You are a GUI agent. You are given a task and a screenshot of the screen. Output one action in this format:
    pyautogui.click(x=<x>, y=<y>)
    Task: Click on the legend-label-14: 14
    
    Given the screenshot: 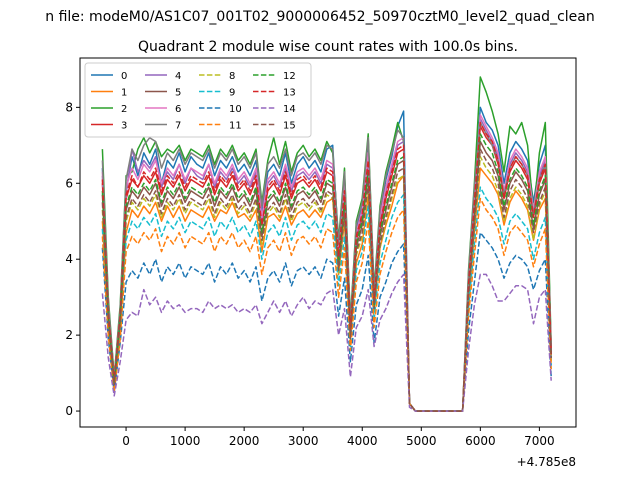 What is the action you would take?
    pyautogui.click(x=289, y=109)
    